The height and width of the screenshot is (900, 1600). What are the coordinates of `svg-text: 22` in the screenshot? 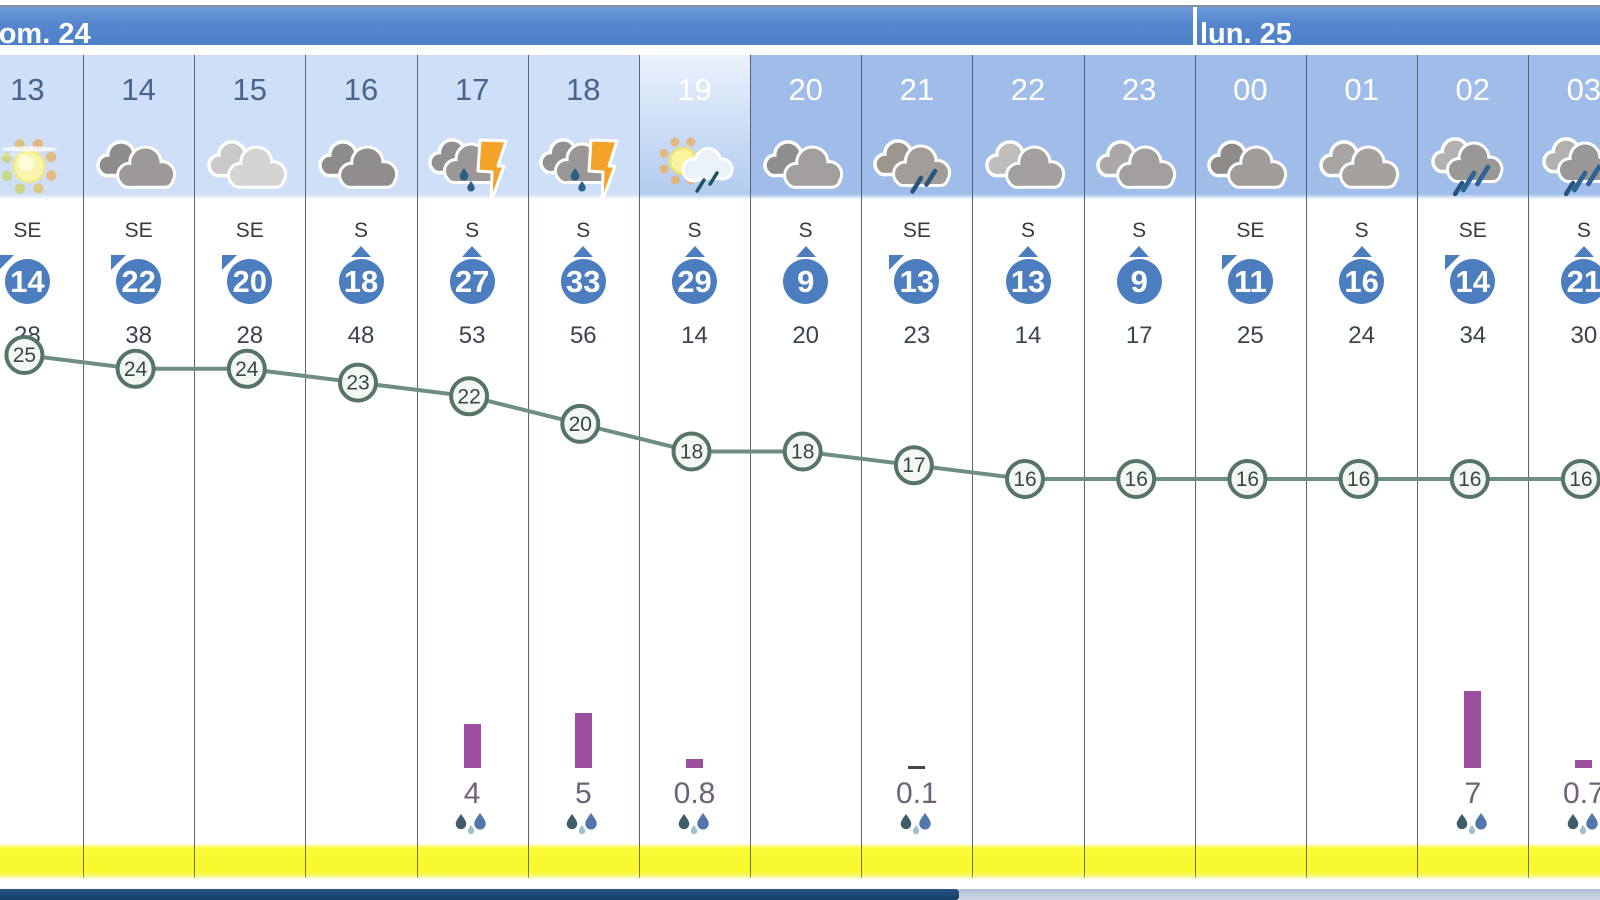 It's located at (468, 396).